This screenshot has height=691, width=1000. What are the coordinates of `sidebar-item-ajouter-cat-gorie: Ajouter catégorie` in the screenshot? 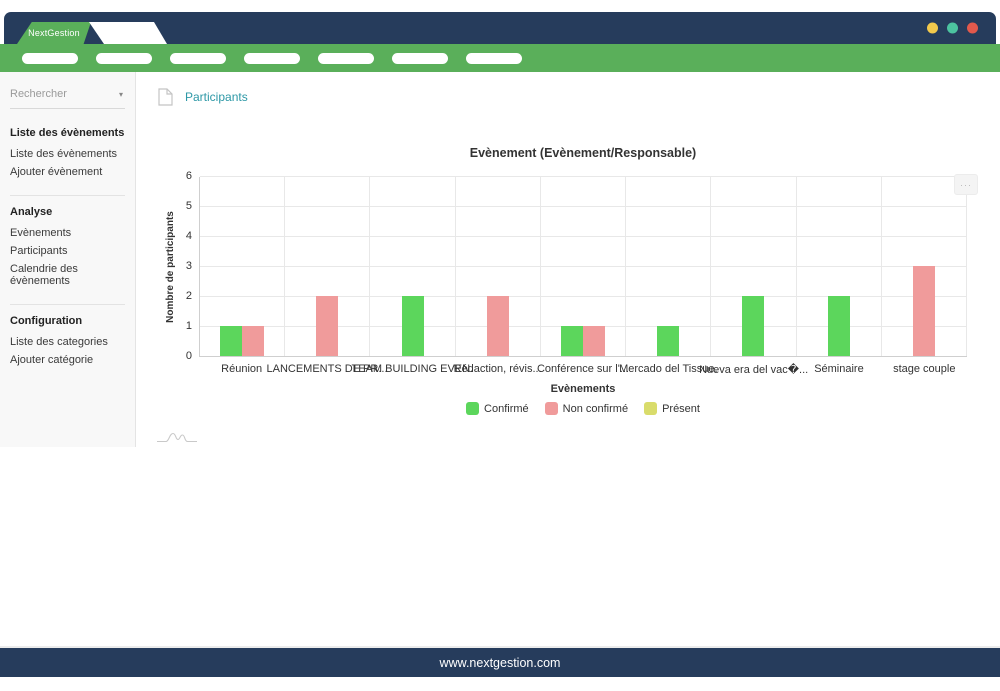 It's located at (52, 360).